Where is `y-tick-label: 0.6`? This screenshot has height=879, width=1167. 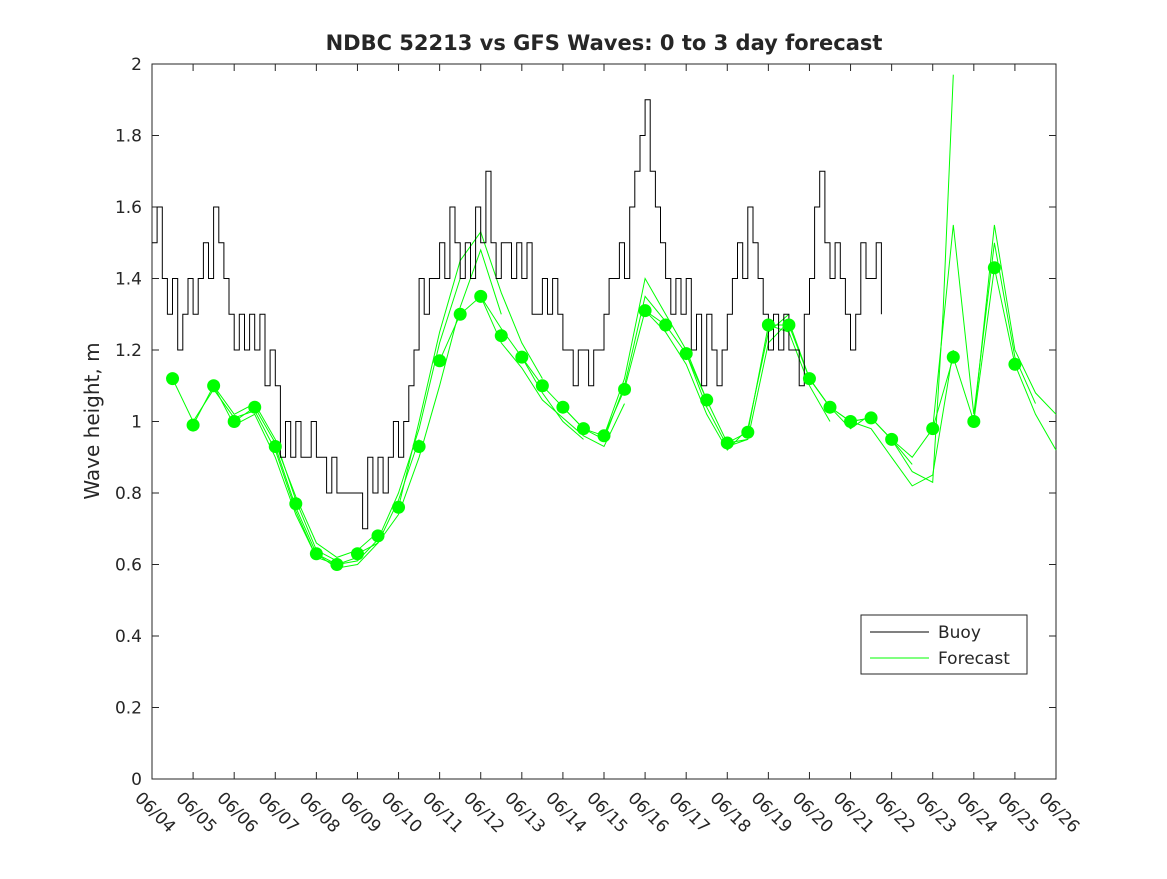
y-tick-label: 0.6 is located at coordinates (128, 566).